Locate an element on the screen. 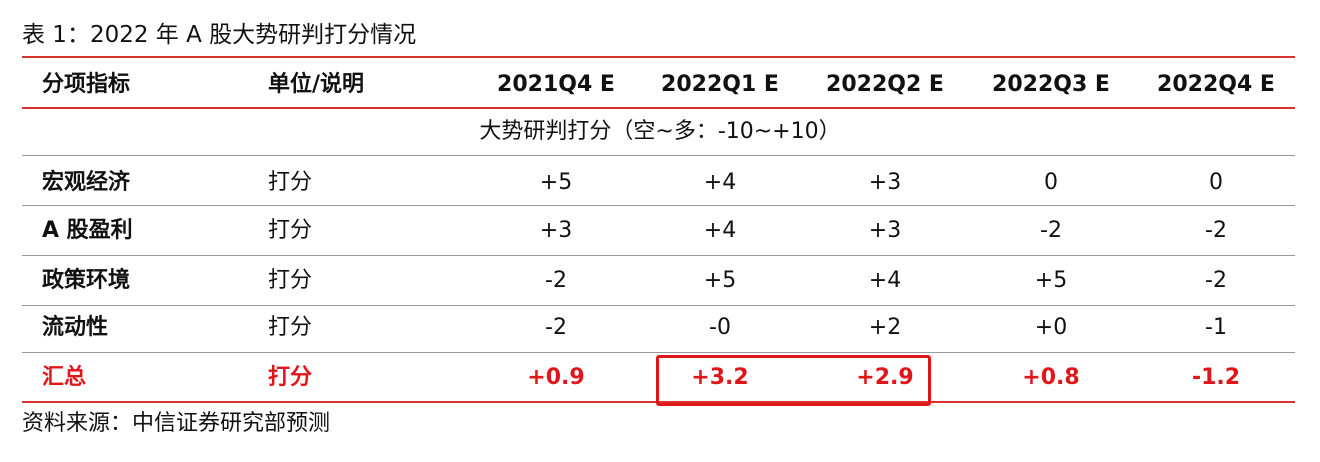 The height and width of the screenshot is (462, 1320). column-header: 分项指标 is located at coordinates (86, 84).